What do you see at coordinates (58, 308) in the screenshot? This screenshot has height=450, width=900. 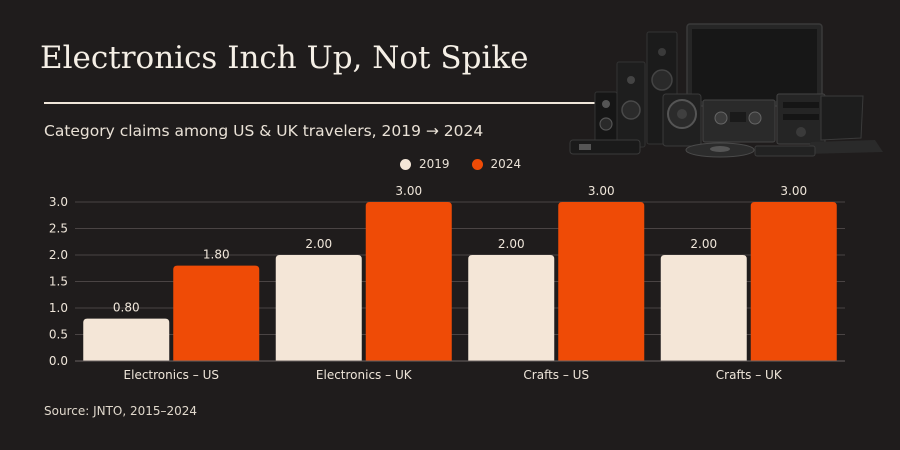 I see `y-tick-label: 1.0` at bounding box center [58, 308].